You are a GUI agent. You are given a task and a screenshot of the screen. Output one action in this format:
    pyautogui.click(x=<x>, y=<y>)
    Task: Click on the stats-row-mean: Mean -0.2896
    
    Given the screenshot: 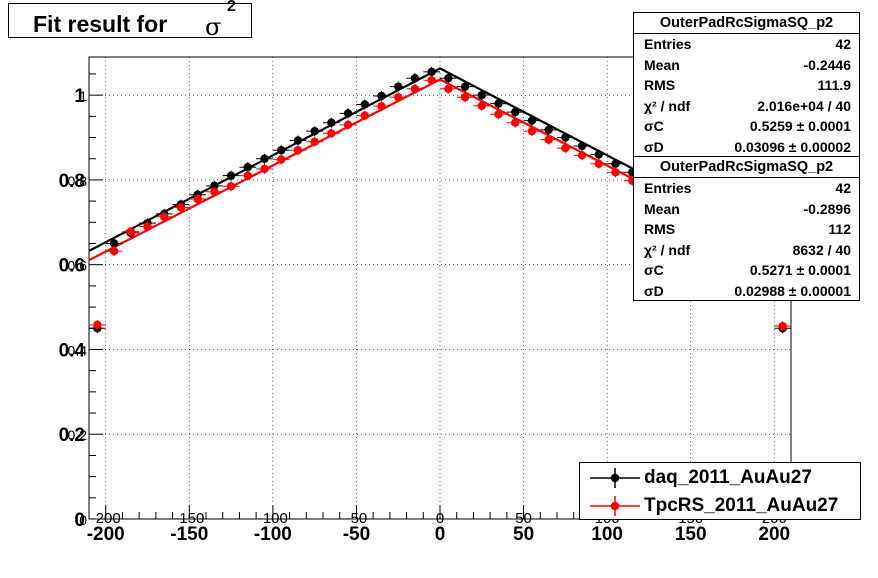 What is the action you would take?
    pyautogui.click(x=747, y=208)
    